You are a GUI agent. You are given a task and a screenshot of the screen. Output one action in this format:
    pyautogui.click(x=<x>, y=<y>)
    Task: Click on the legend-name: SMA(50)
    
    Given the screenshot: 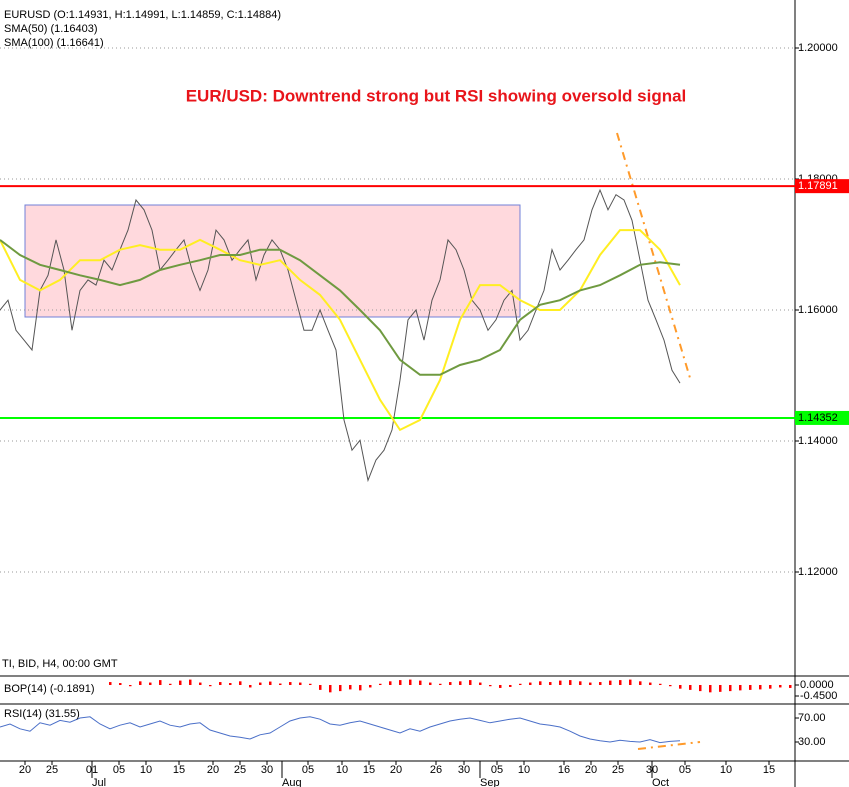 What is the action you would take?
    pyautogui.click(x=25, y=29)
    